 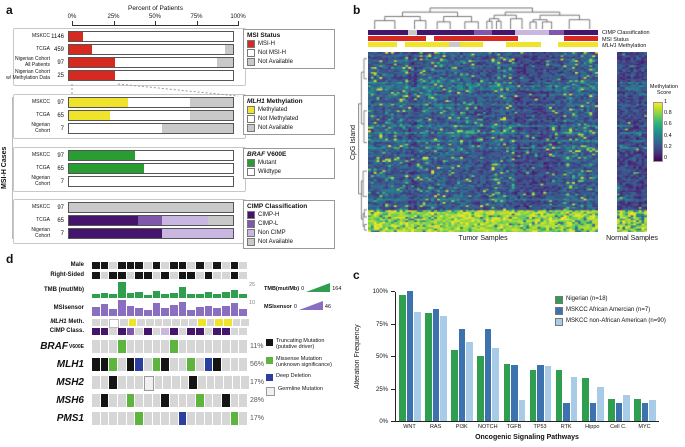 What do you see at coordinates (289, 101) in the screenshot?
I see `legend-title: MLH1 Methylation` at bounding box center [289, 101].